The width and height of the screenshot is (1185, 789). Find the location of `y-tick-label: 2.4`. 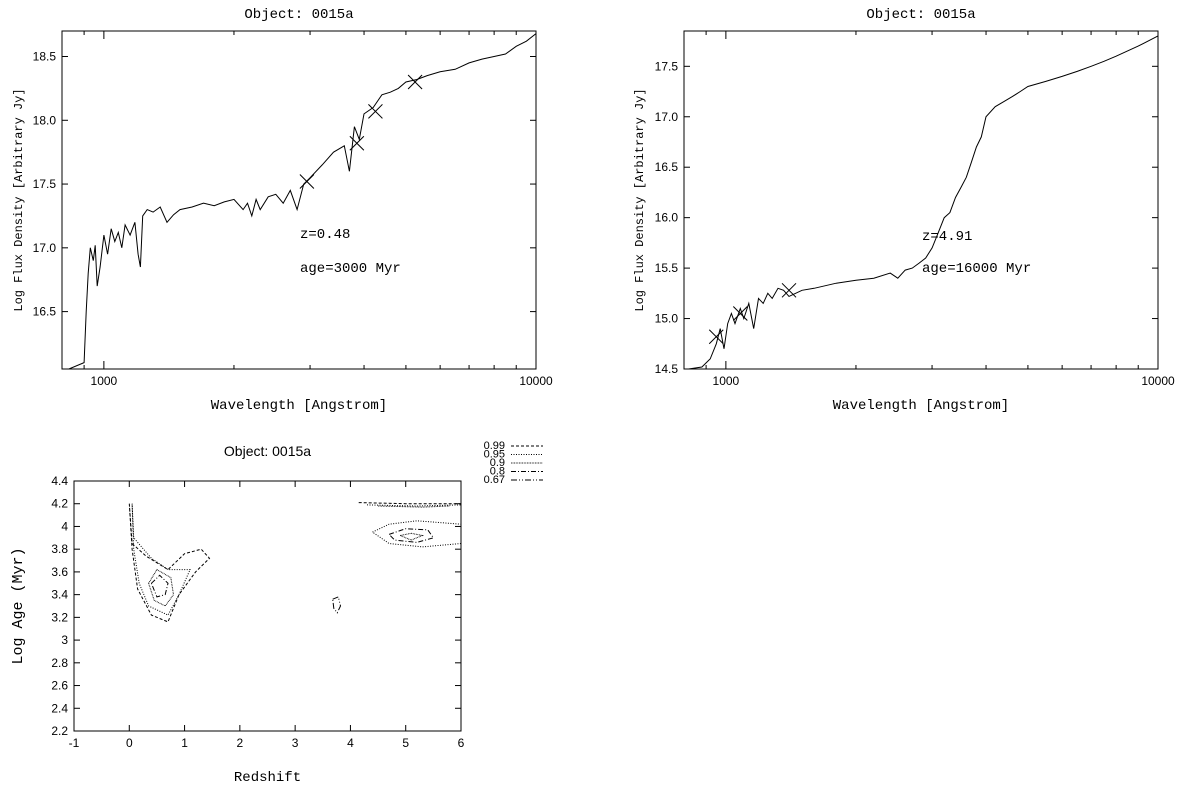

y-tick-label: 2.4 is located at coordinates (59, 708).